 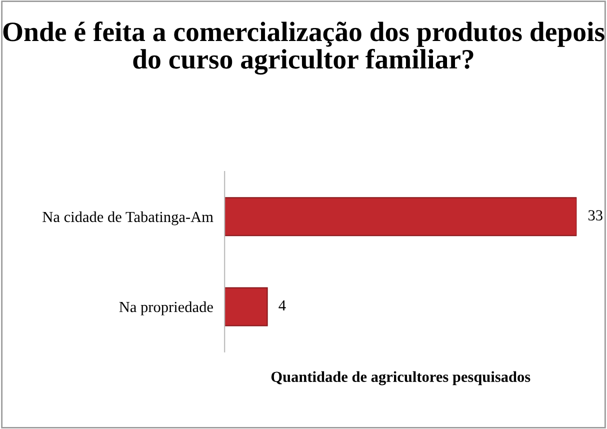 What do you see at coordinates (595, 215) in the screenshot?
I see `data-label: 33` at bounding box center [595, 215].